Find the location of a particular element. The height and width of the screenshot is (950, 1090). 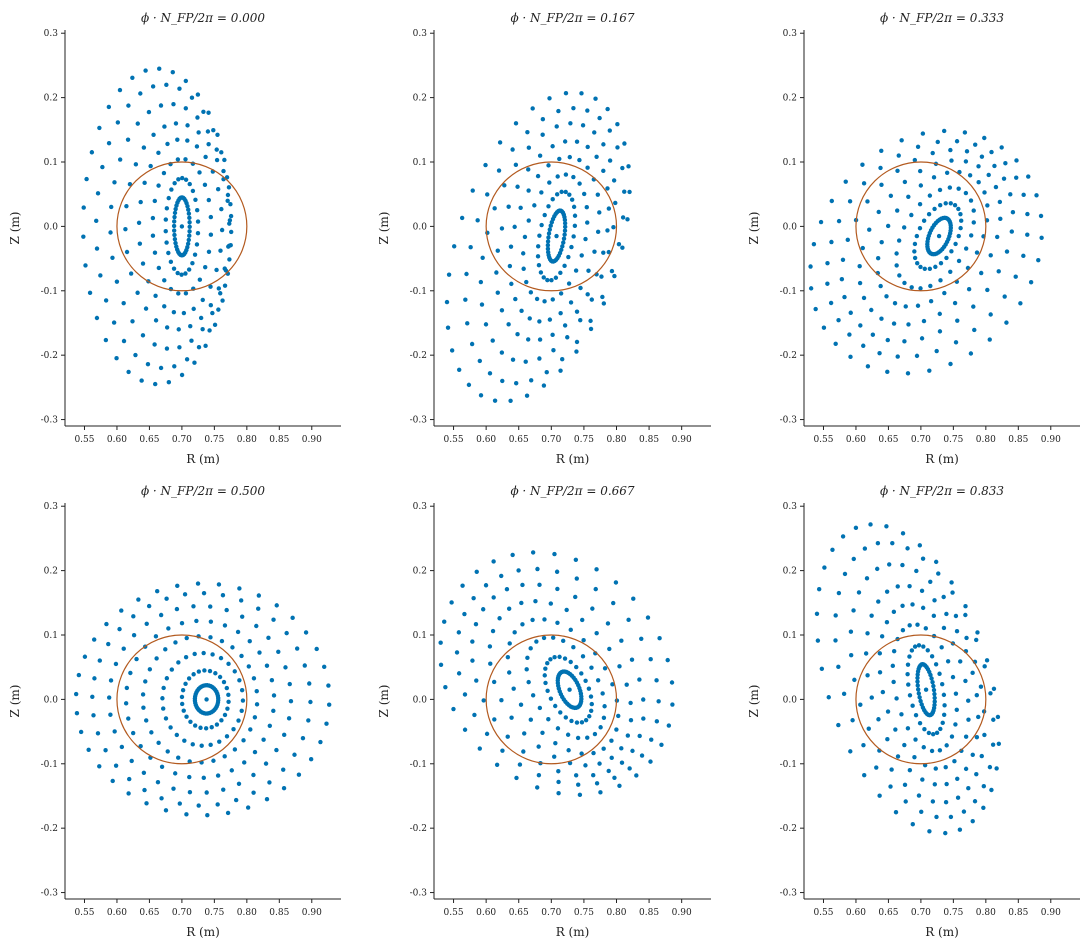

boundary-circle is located at coordinates (551, 699).